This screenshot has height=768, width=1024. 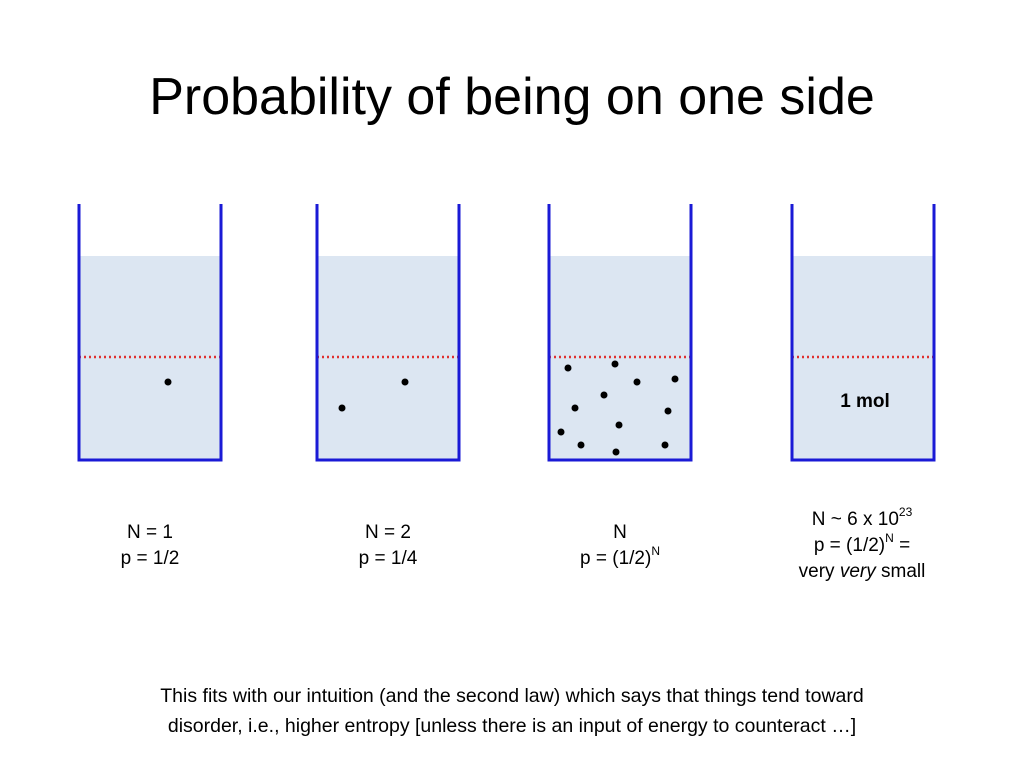 I want to click on caption-nN-line2: p = (1/2)N, so click(x=620, y=557).